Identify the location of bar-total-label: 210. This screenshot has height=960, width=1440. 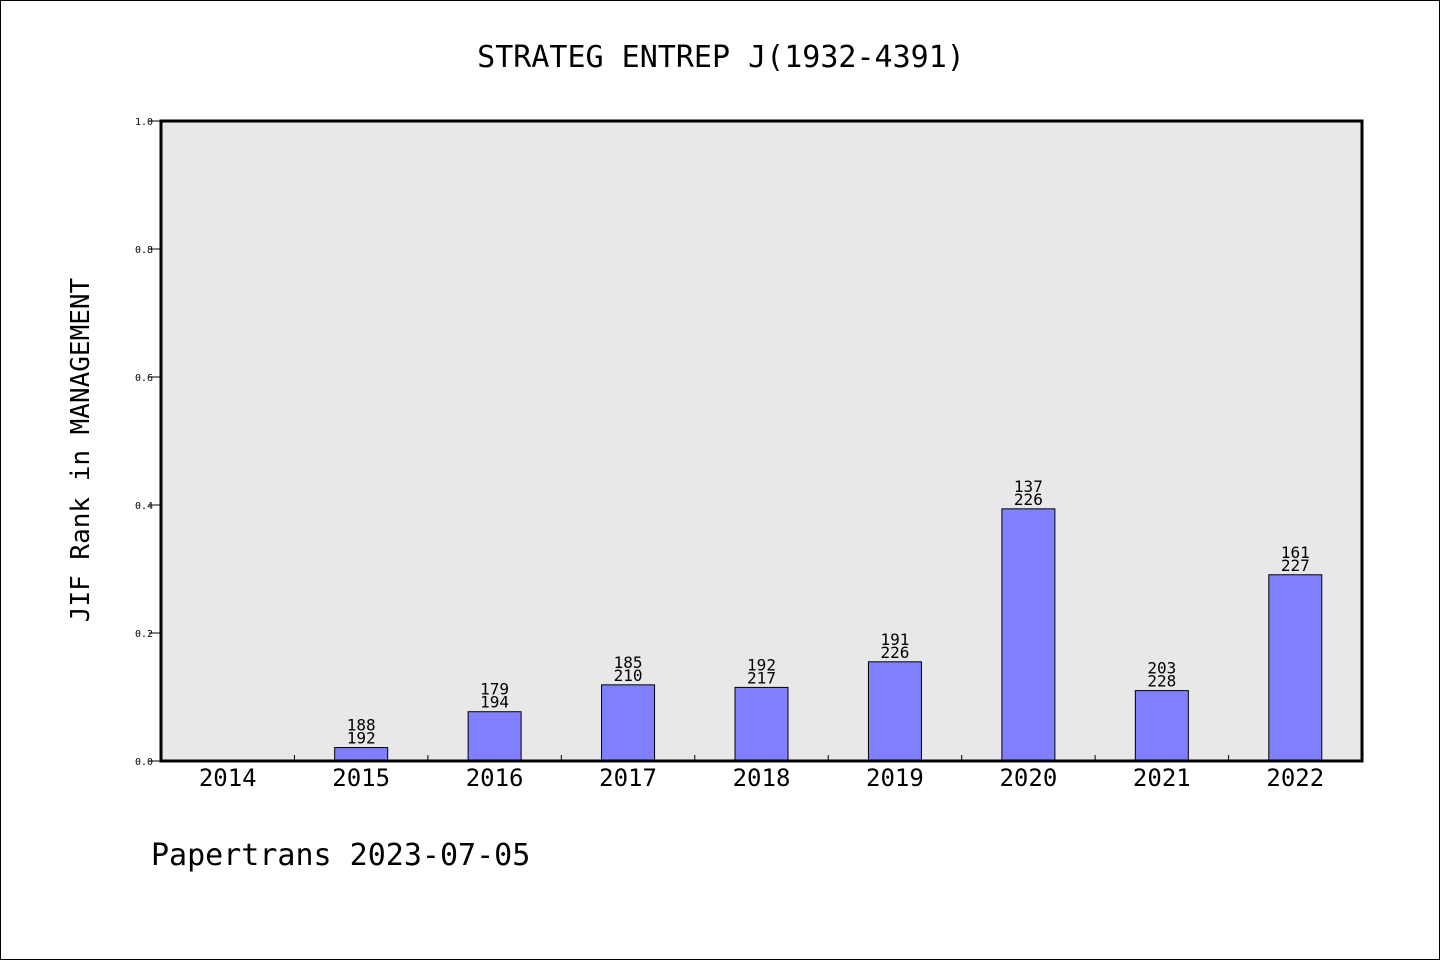
(628, 675).